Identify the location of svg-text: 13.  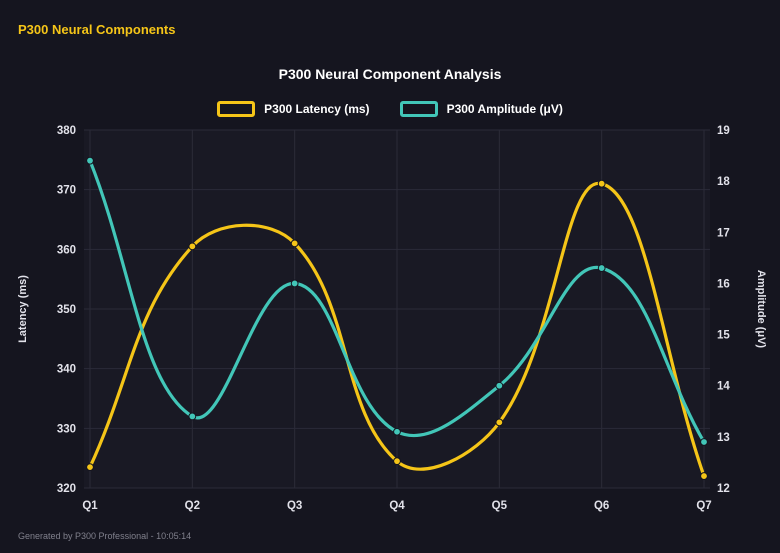
(723, 438).